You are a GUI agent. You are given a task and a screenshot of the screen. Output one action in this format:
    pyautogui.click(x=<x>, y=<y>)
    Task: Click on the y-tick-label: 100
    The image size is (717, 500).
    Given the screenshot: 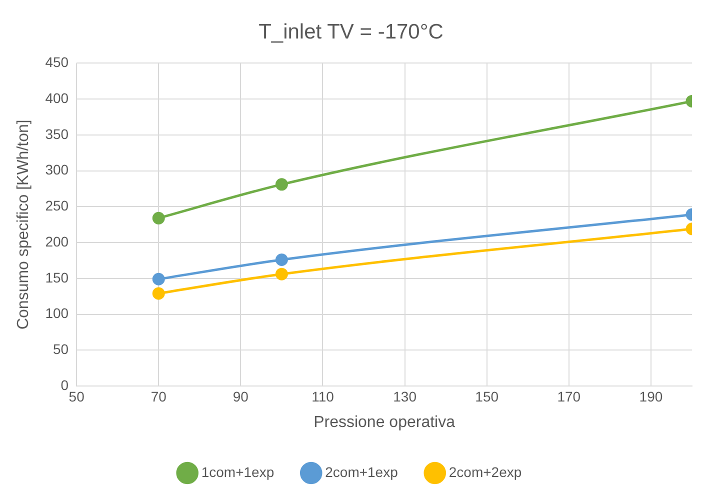 What is the action you would take?
    pyautogui.click(x=57, y=313)
    